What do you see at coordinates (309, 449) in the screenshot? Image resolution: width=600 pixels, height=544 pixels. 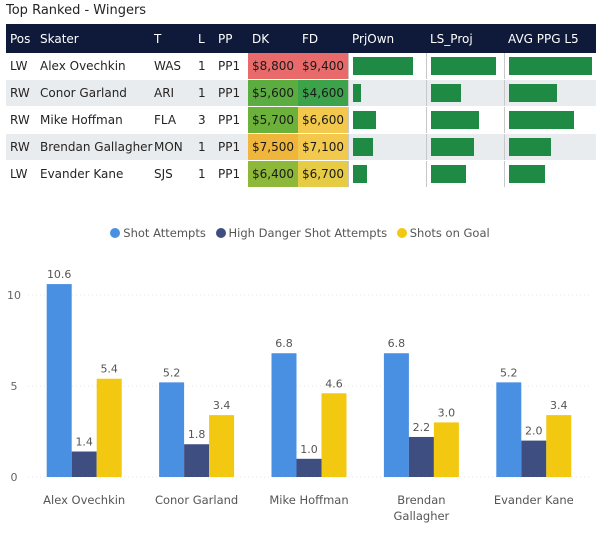 I see `data-label: 1.0` at bounding box center [309, 449].